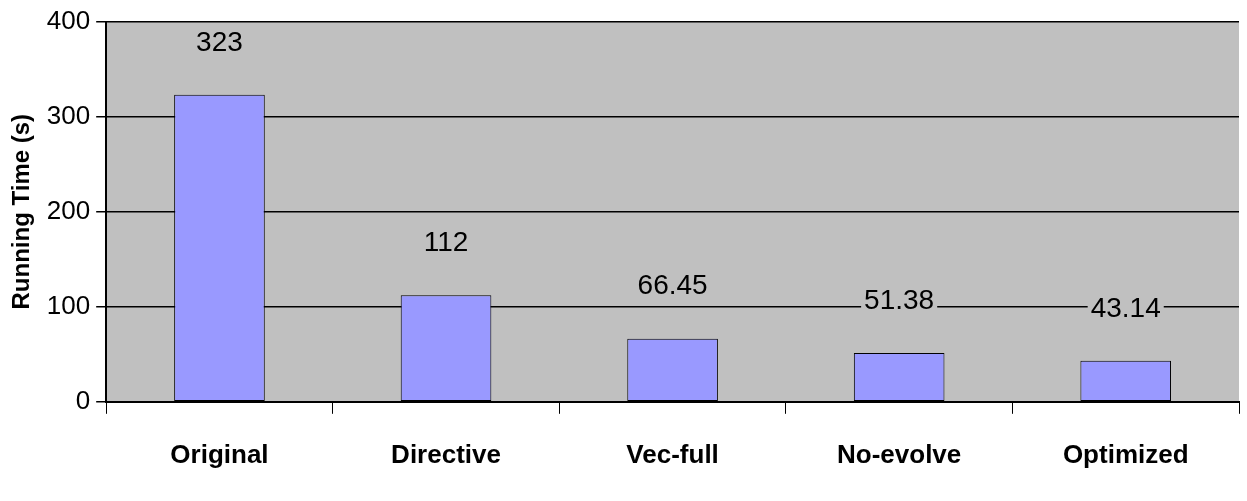 This screenshot has height=501, width=1247. I want to click on x-tick-label: Optimized, so click(1125, 453).